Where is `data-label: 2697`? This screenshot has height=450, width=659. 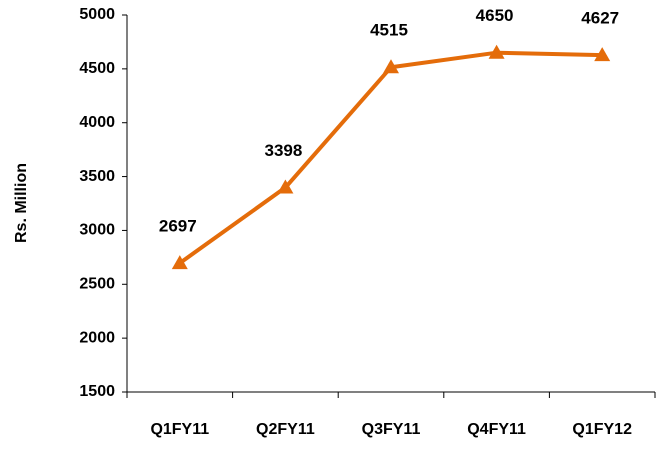 data-label: 2697 is located at coordinates (178, 226).